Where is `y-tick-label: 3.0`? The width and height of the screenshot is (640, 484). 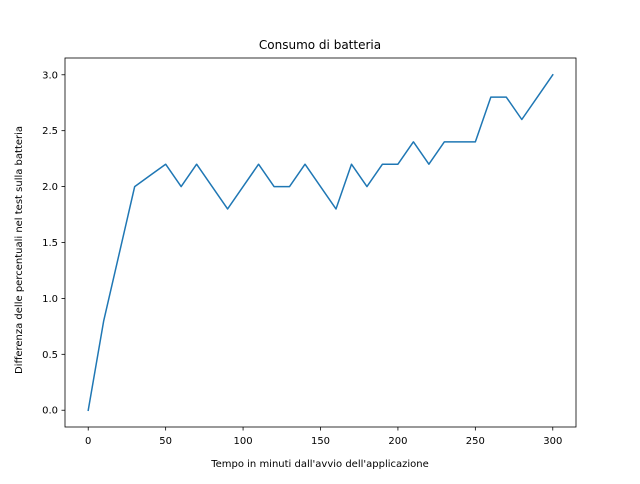
y-tick-label: 3.0 is located at coordinates (50, 75).